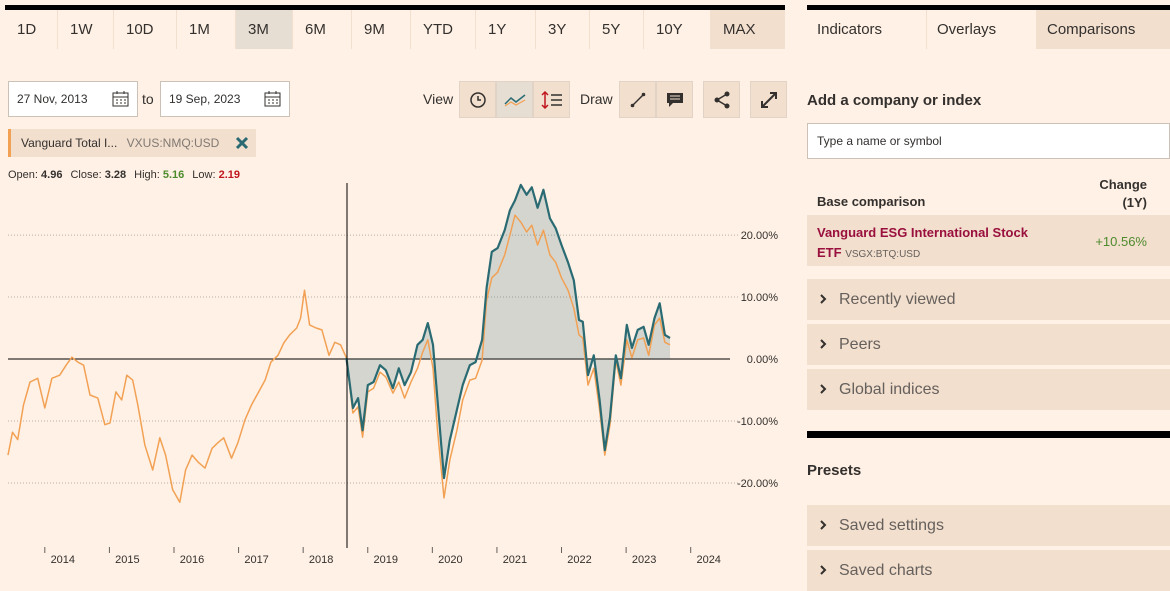 The width and height of the screenshot is (1170, 591). What do you see at coordinates (563, 29) in the screenshot?
I see `range-button: 3Y` at bounding box center [563, 29].